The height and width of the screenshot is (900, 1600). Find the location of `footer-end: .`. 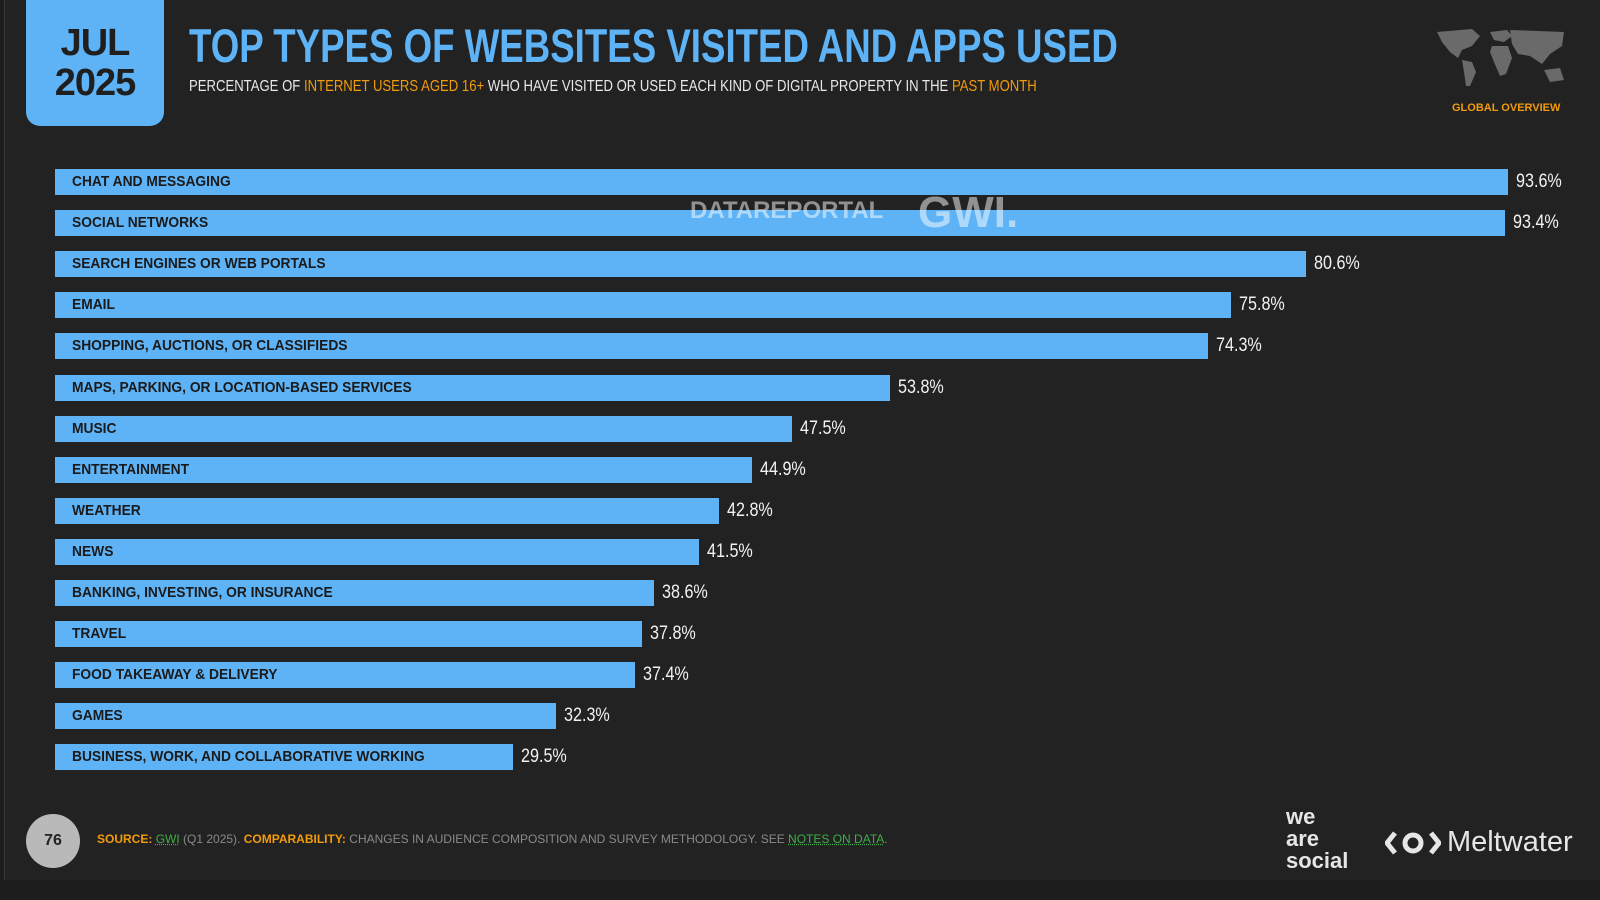

footer-end: . is located at coordinates (886, 839).